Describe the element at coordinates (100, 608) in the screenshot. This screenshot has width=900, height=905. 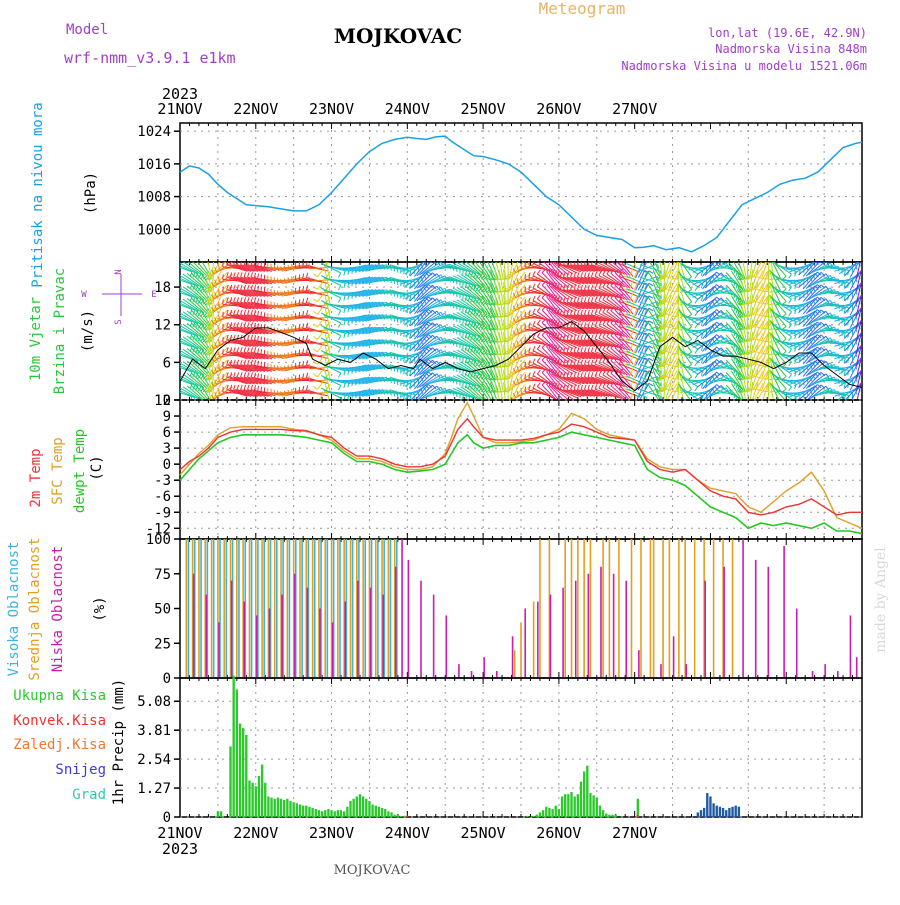
I see `cloud-unit: (%)` at that location.